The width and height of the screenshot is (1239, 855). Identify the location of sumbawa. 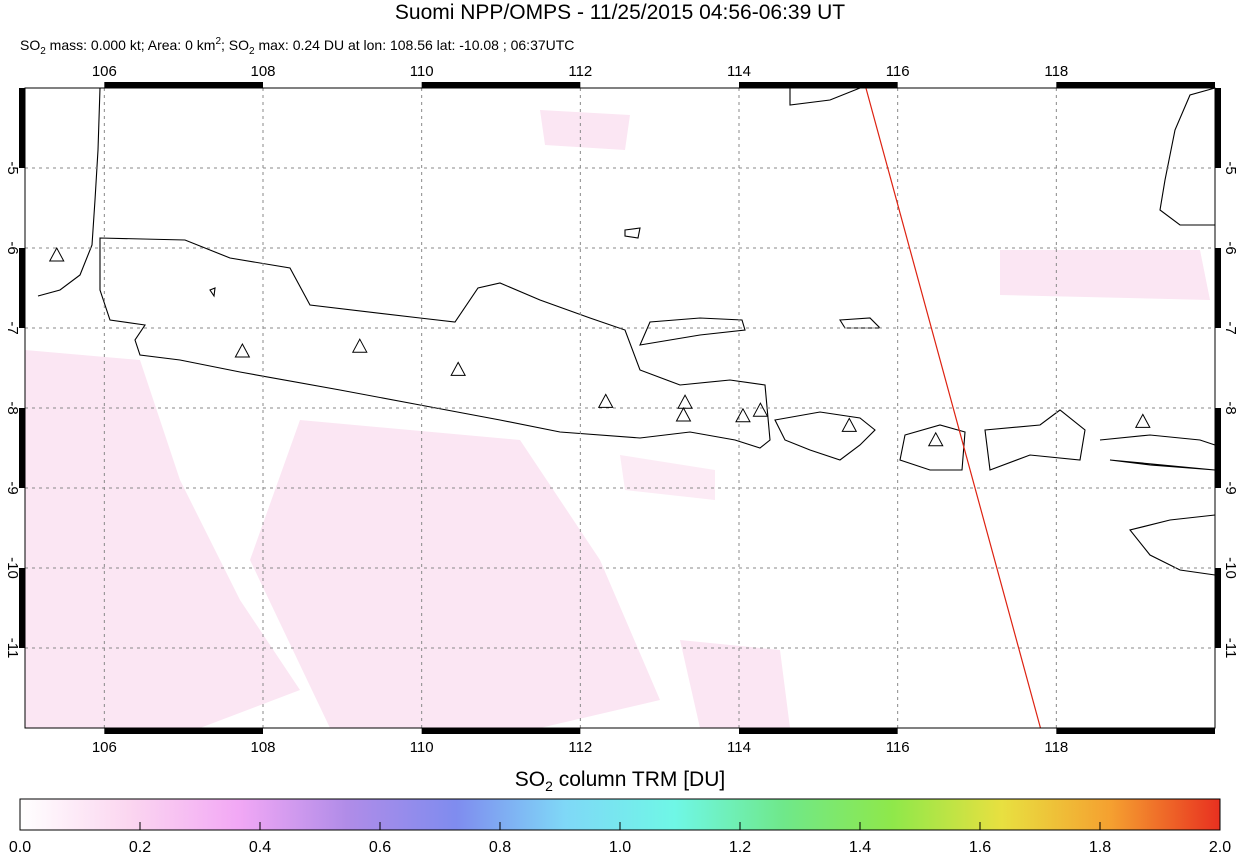
(1035, 440).